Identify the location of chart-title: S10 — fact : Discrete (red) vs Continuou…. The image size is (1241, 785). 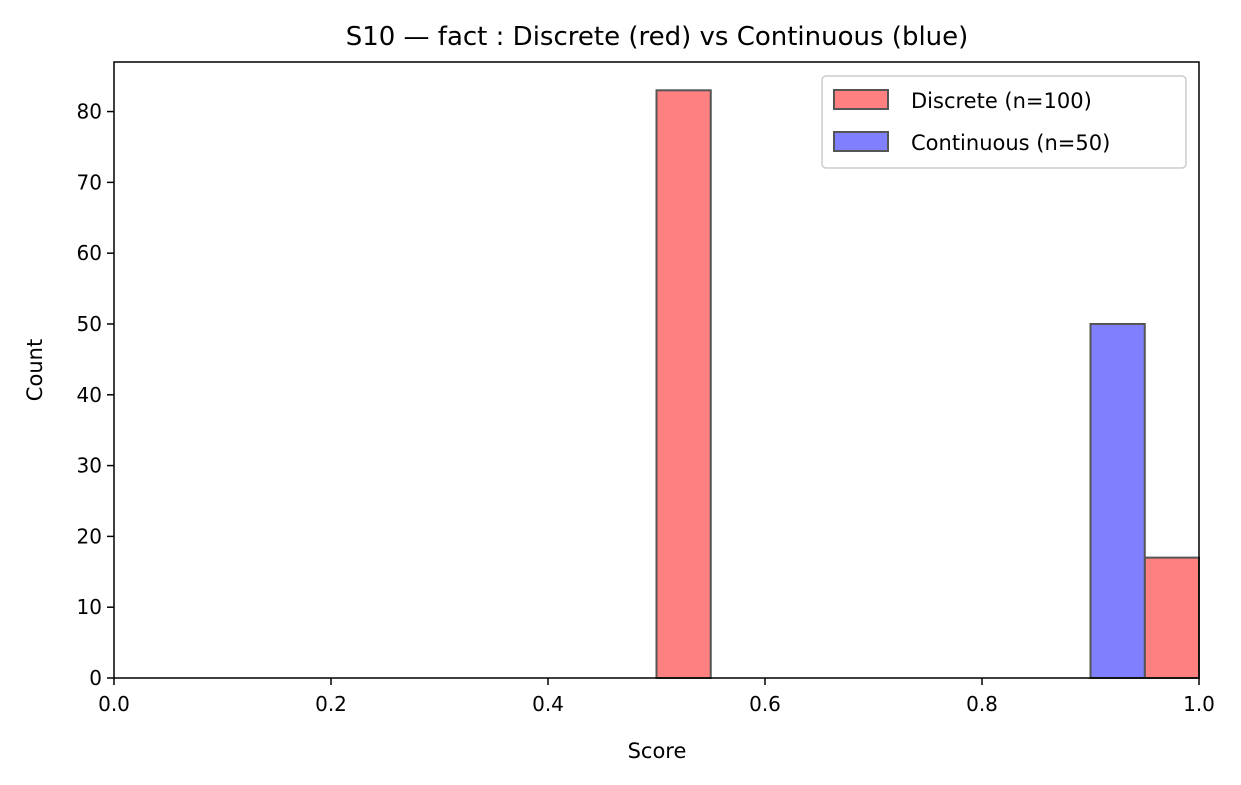
(657, 37).